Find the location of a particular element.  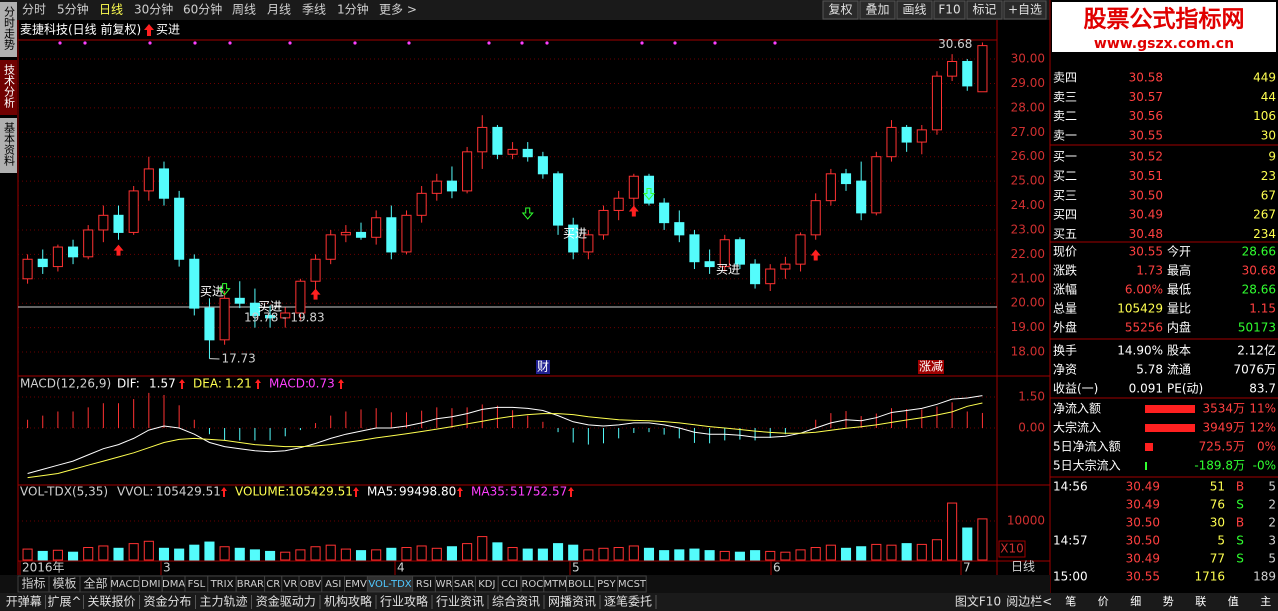

tool-button: 复权 is located at coordinates (840, 10).